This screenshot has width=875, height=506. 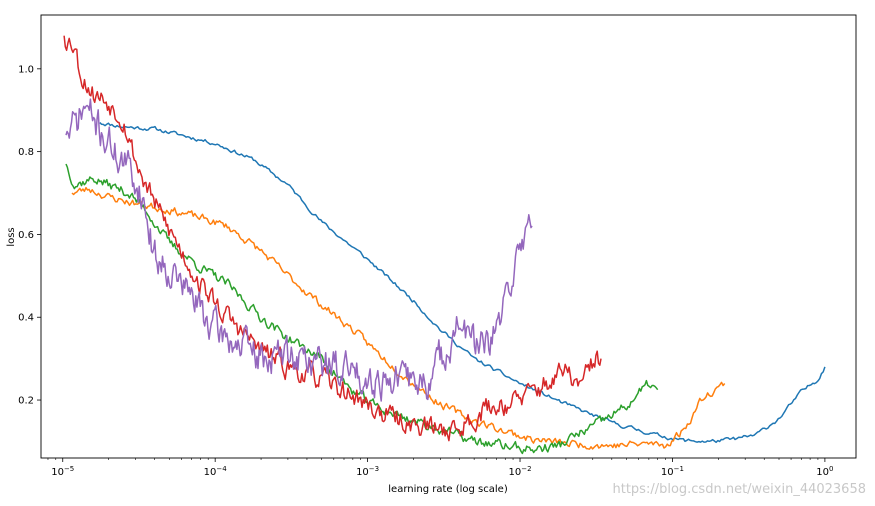 I want to click on watermark-text: https://blog.csdn.net/weixin_44023658, so click(x=739, y=489).